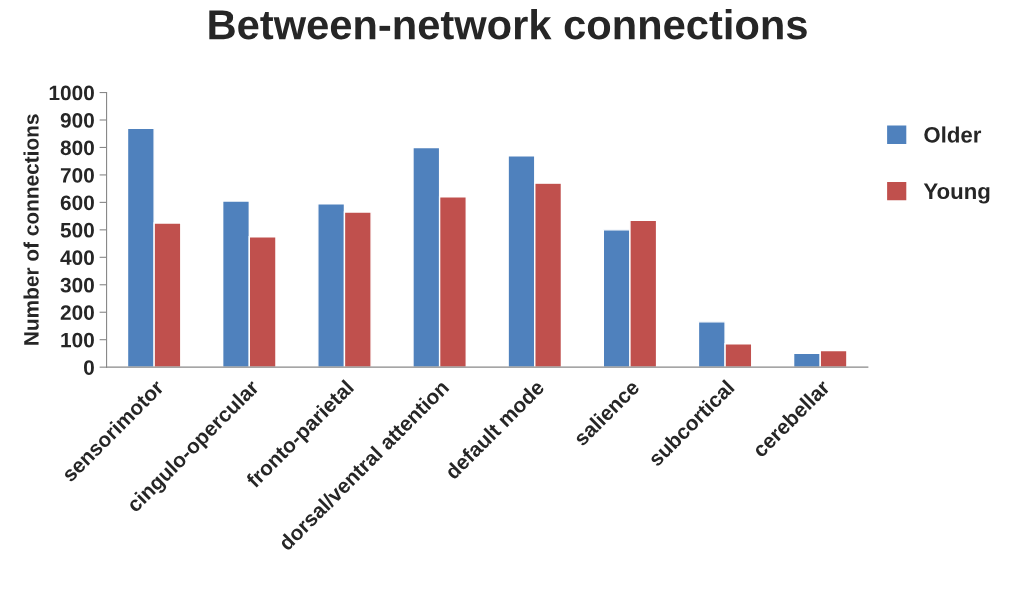 This screenshot has height=597, width=1015. I want to click on legend-label: Older, so click(953, 134).